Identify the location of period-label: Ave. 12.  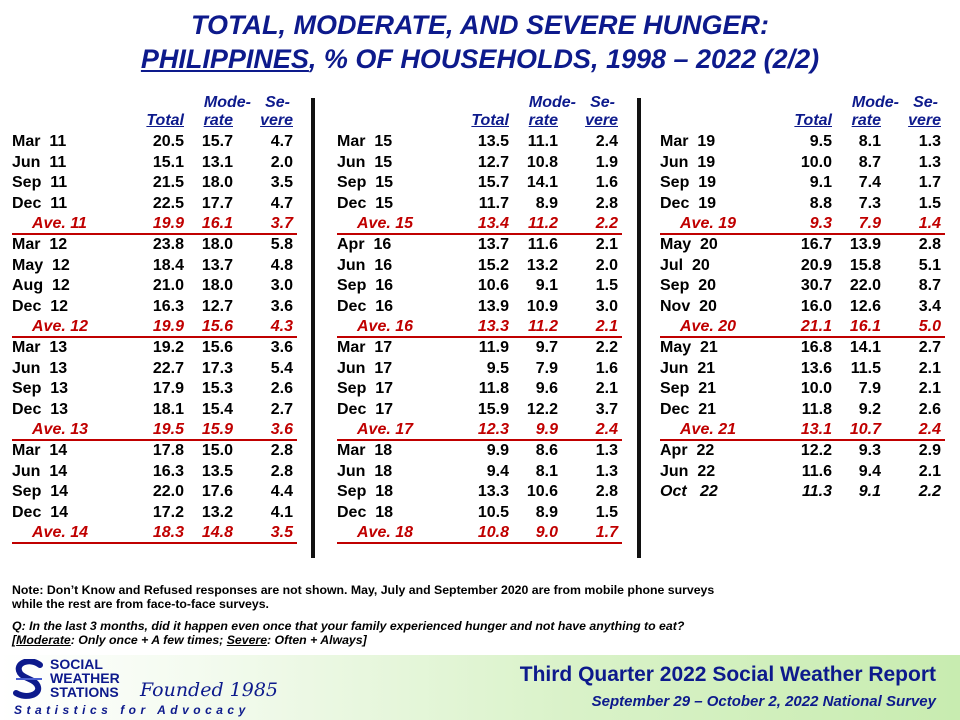
(60, 327).